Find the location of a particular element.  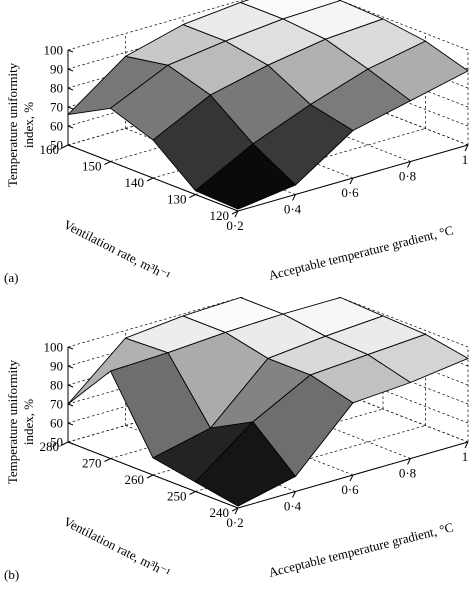

y-tick-label: 250 is located at coordinates (177, 496).